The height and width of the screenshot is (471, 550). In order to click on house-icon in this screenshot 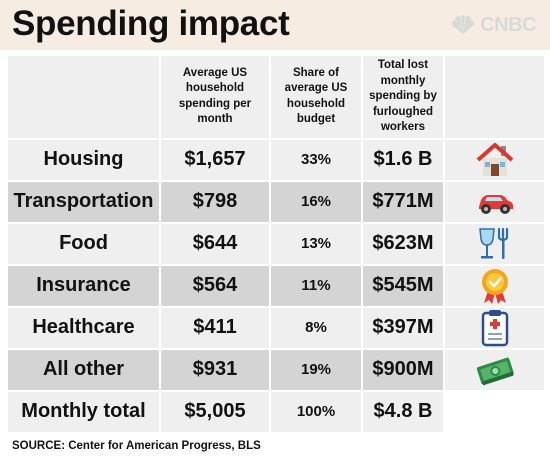, I will do `click(494, 159)`.